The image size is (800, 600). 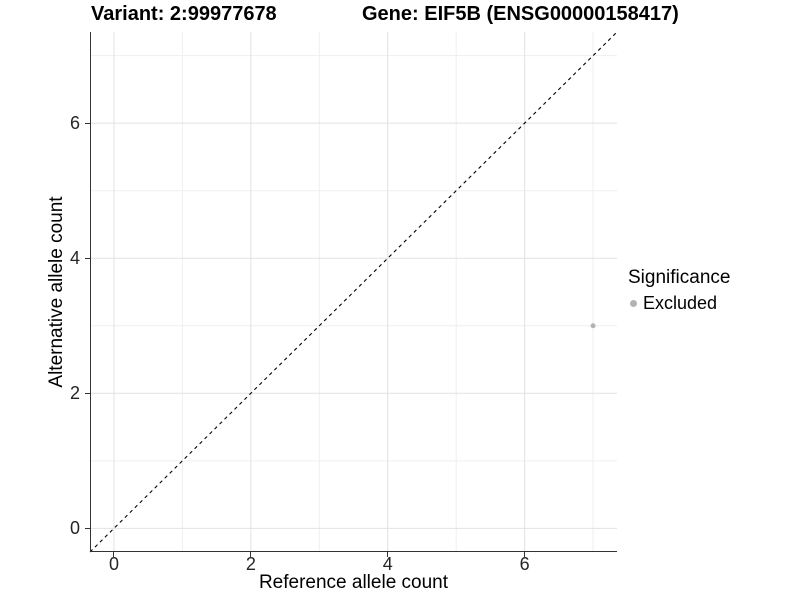 I want to click on legend-item-label: Excluded, so click(x=680, y=303).